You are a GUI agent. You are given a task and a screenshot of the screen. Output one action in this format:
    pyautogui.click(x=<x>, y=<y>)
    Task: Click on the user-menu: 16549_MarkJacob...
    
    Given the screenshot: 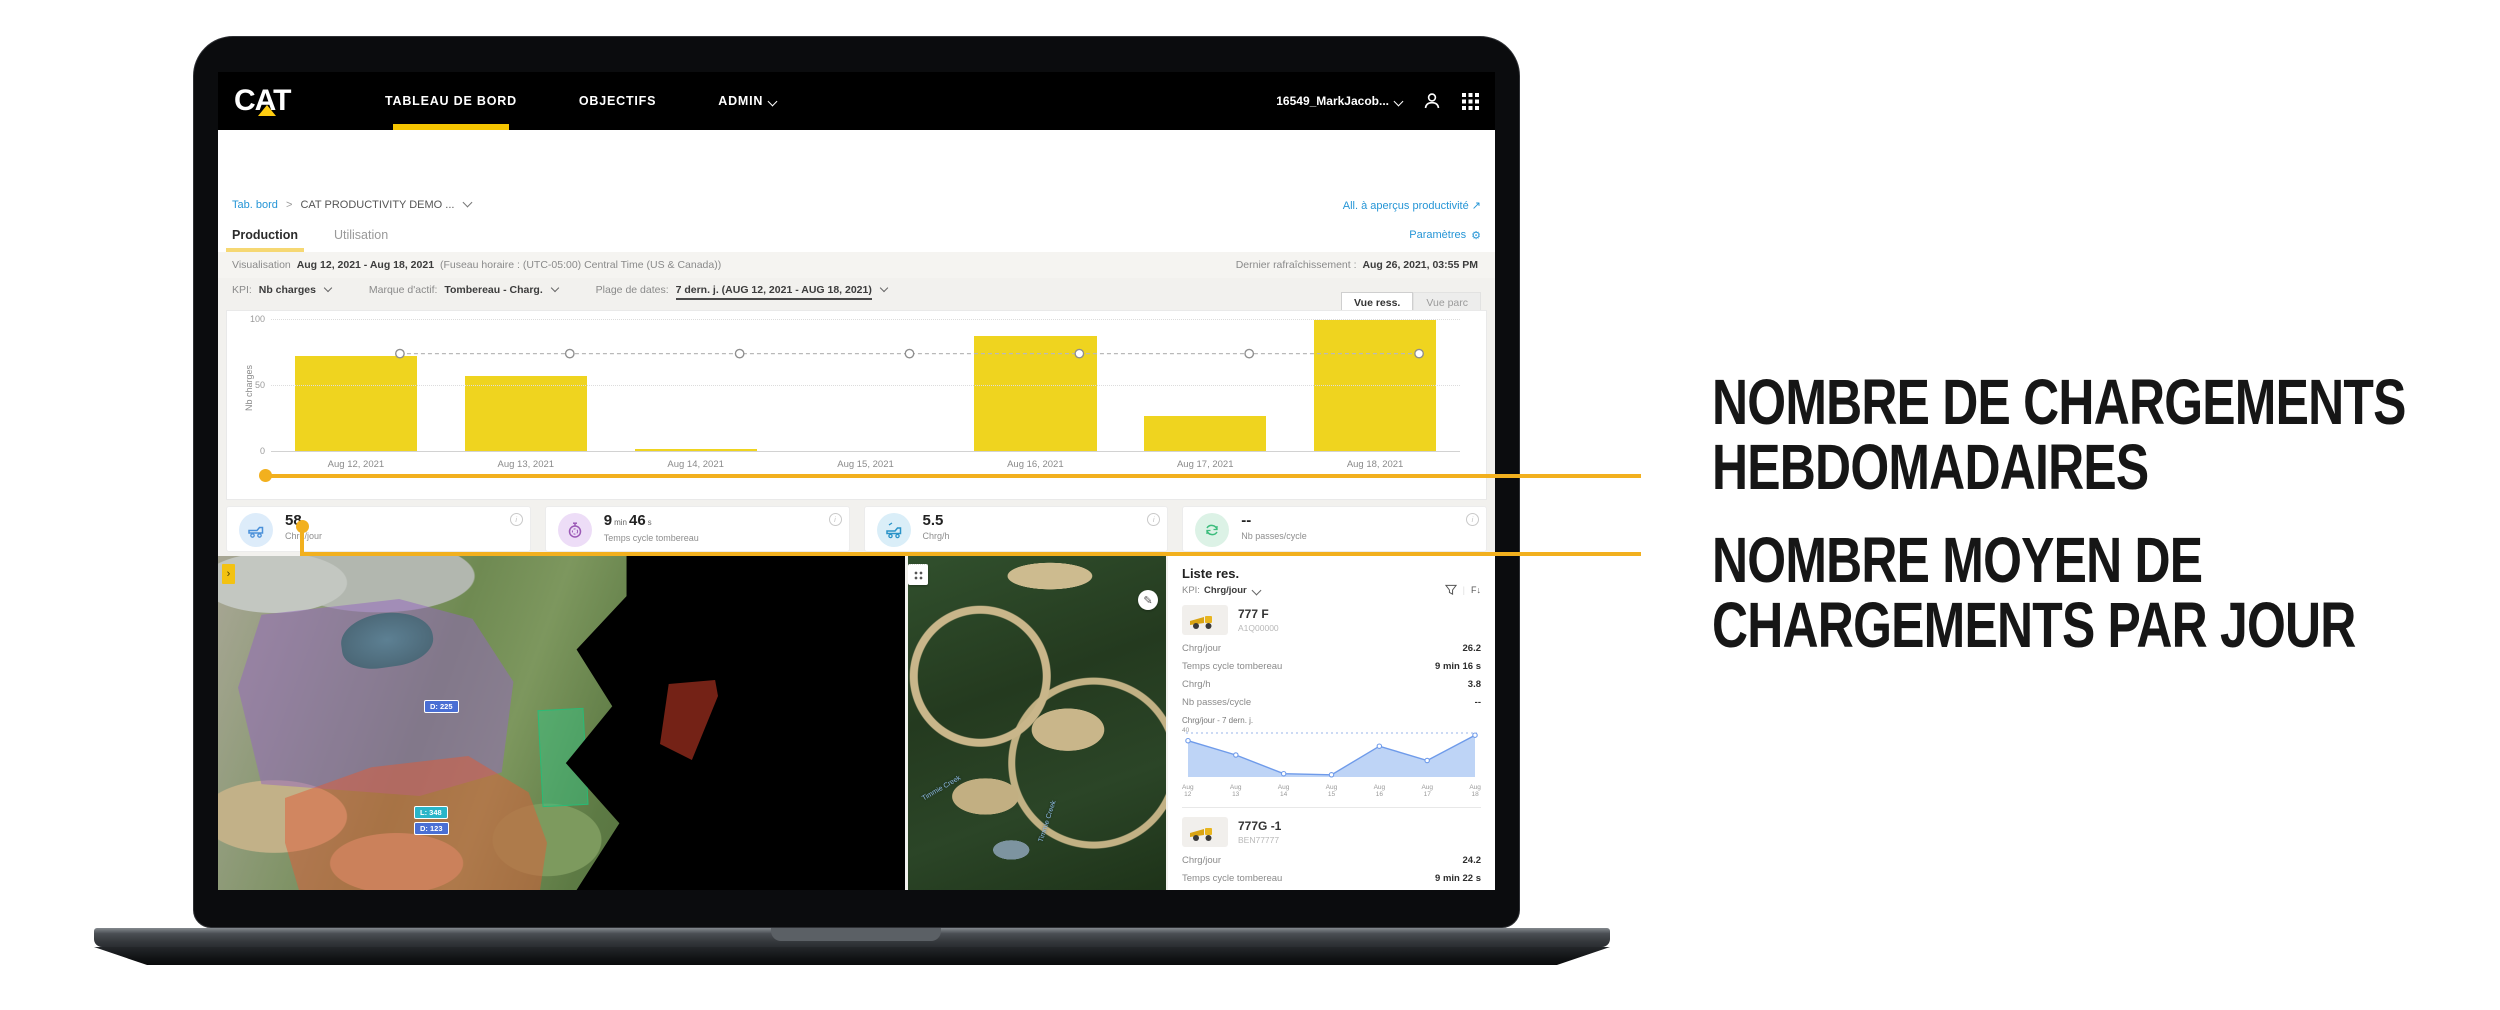 What is the action you would take?
    pyautogui.click(x=1340, y=101)
    